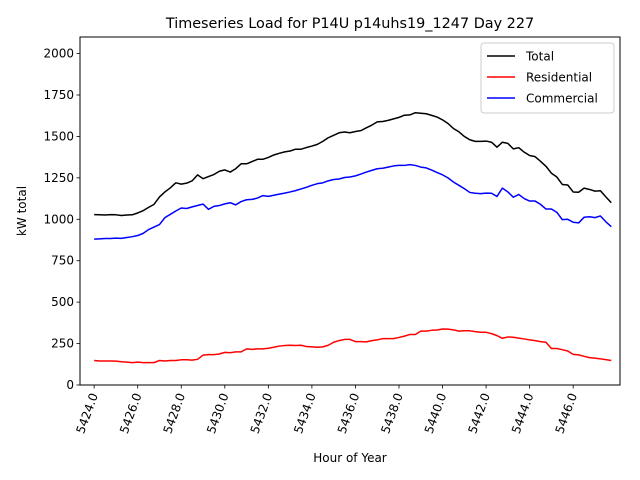  What do you see at coordinates (58, 219) in the screenshot?
I see `y-tick-label: 1000` at bounding box center [58, 219].